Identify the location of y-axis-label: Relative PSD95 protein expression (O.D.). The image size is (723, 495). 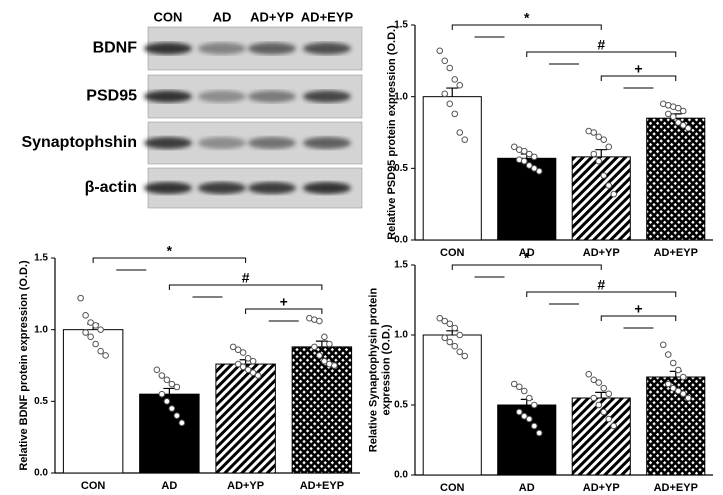
(392, 132).